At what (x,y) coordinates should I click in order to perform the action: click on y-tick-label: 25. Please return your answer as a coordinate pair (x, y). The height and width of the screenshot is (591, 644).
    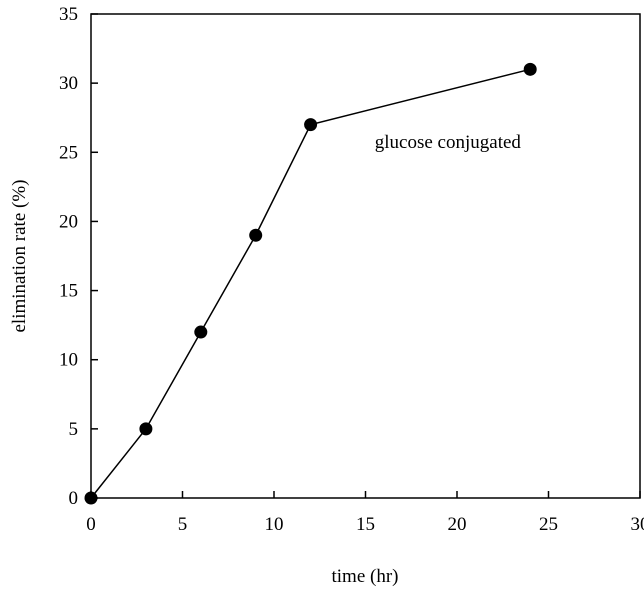
    Looking at the image, I should click on (68, 152).